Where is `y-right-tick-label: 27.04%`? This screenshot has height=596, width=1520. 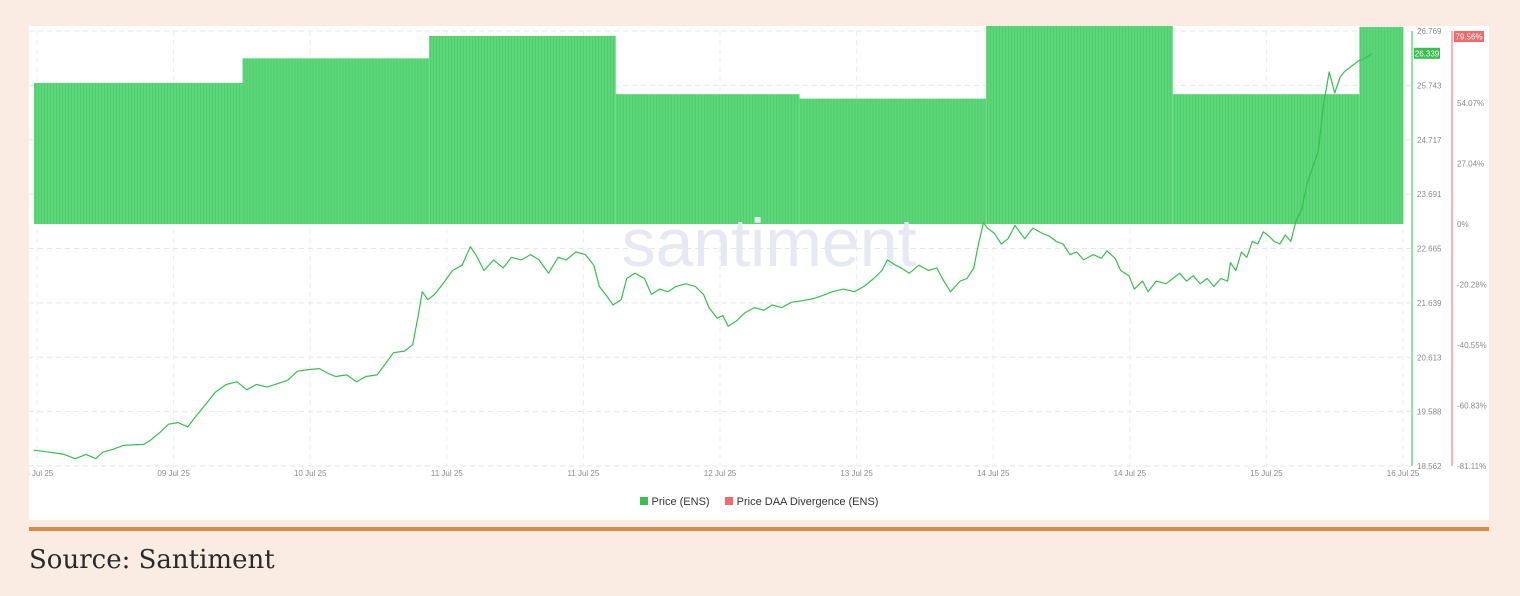
y-right-tick-label: 27.04% is located at coordinates (1470, 164).